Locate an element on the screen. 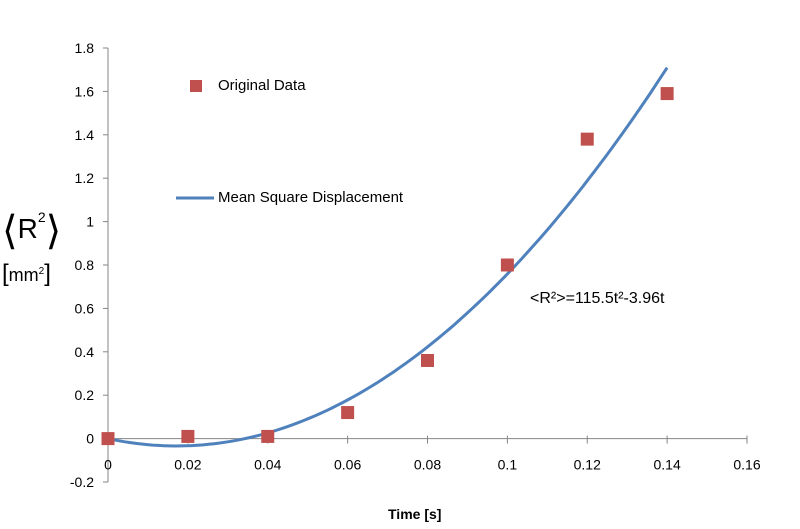 The height and width of the screenshot is (529, 800). x-tick-label: 0.1 is located at coordinates (508, 465).